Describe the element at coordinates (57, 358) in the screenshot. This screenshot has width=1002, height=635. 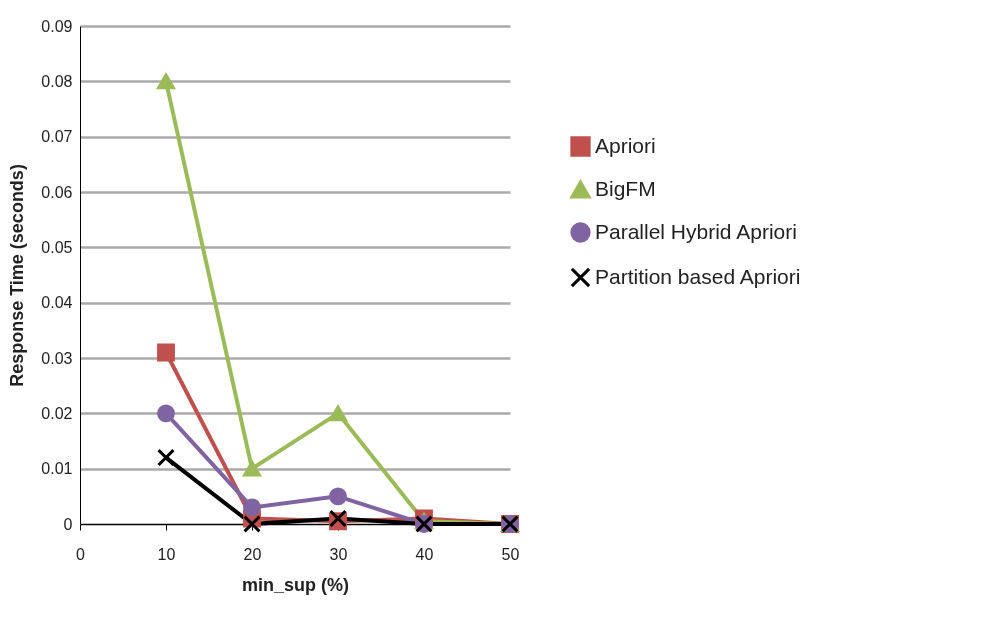
I see `y-tick-label: 0.03` at that location.